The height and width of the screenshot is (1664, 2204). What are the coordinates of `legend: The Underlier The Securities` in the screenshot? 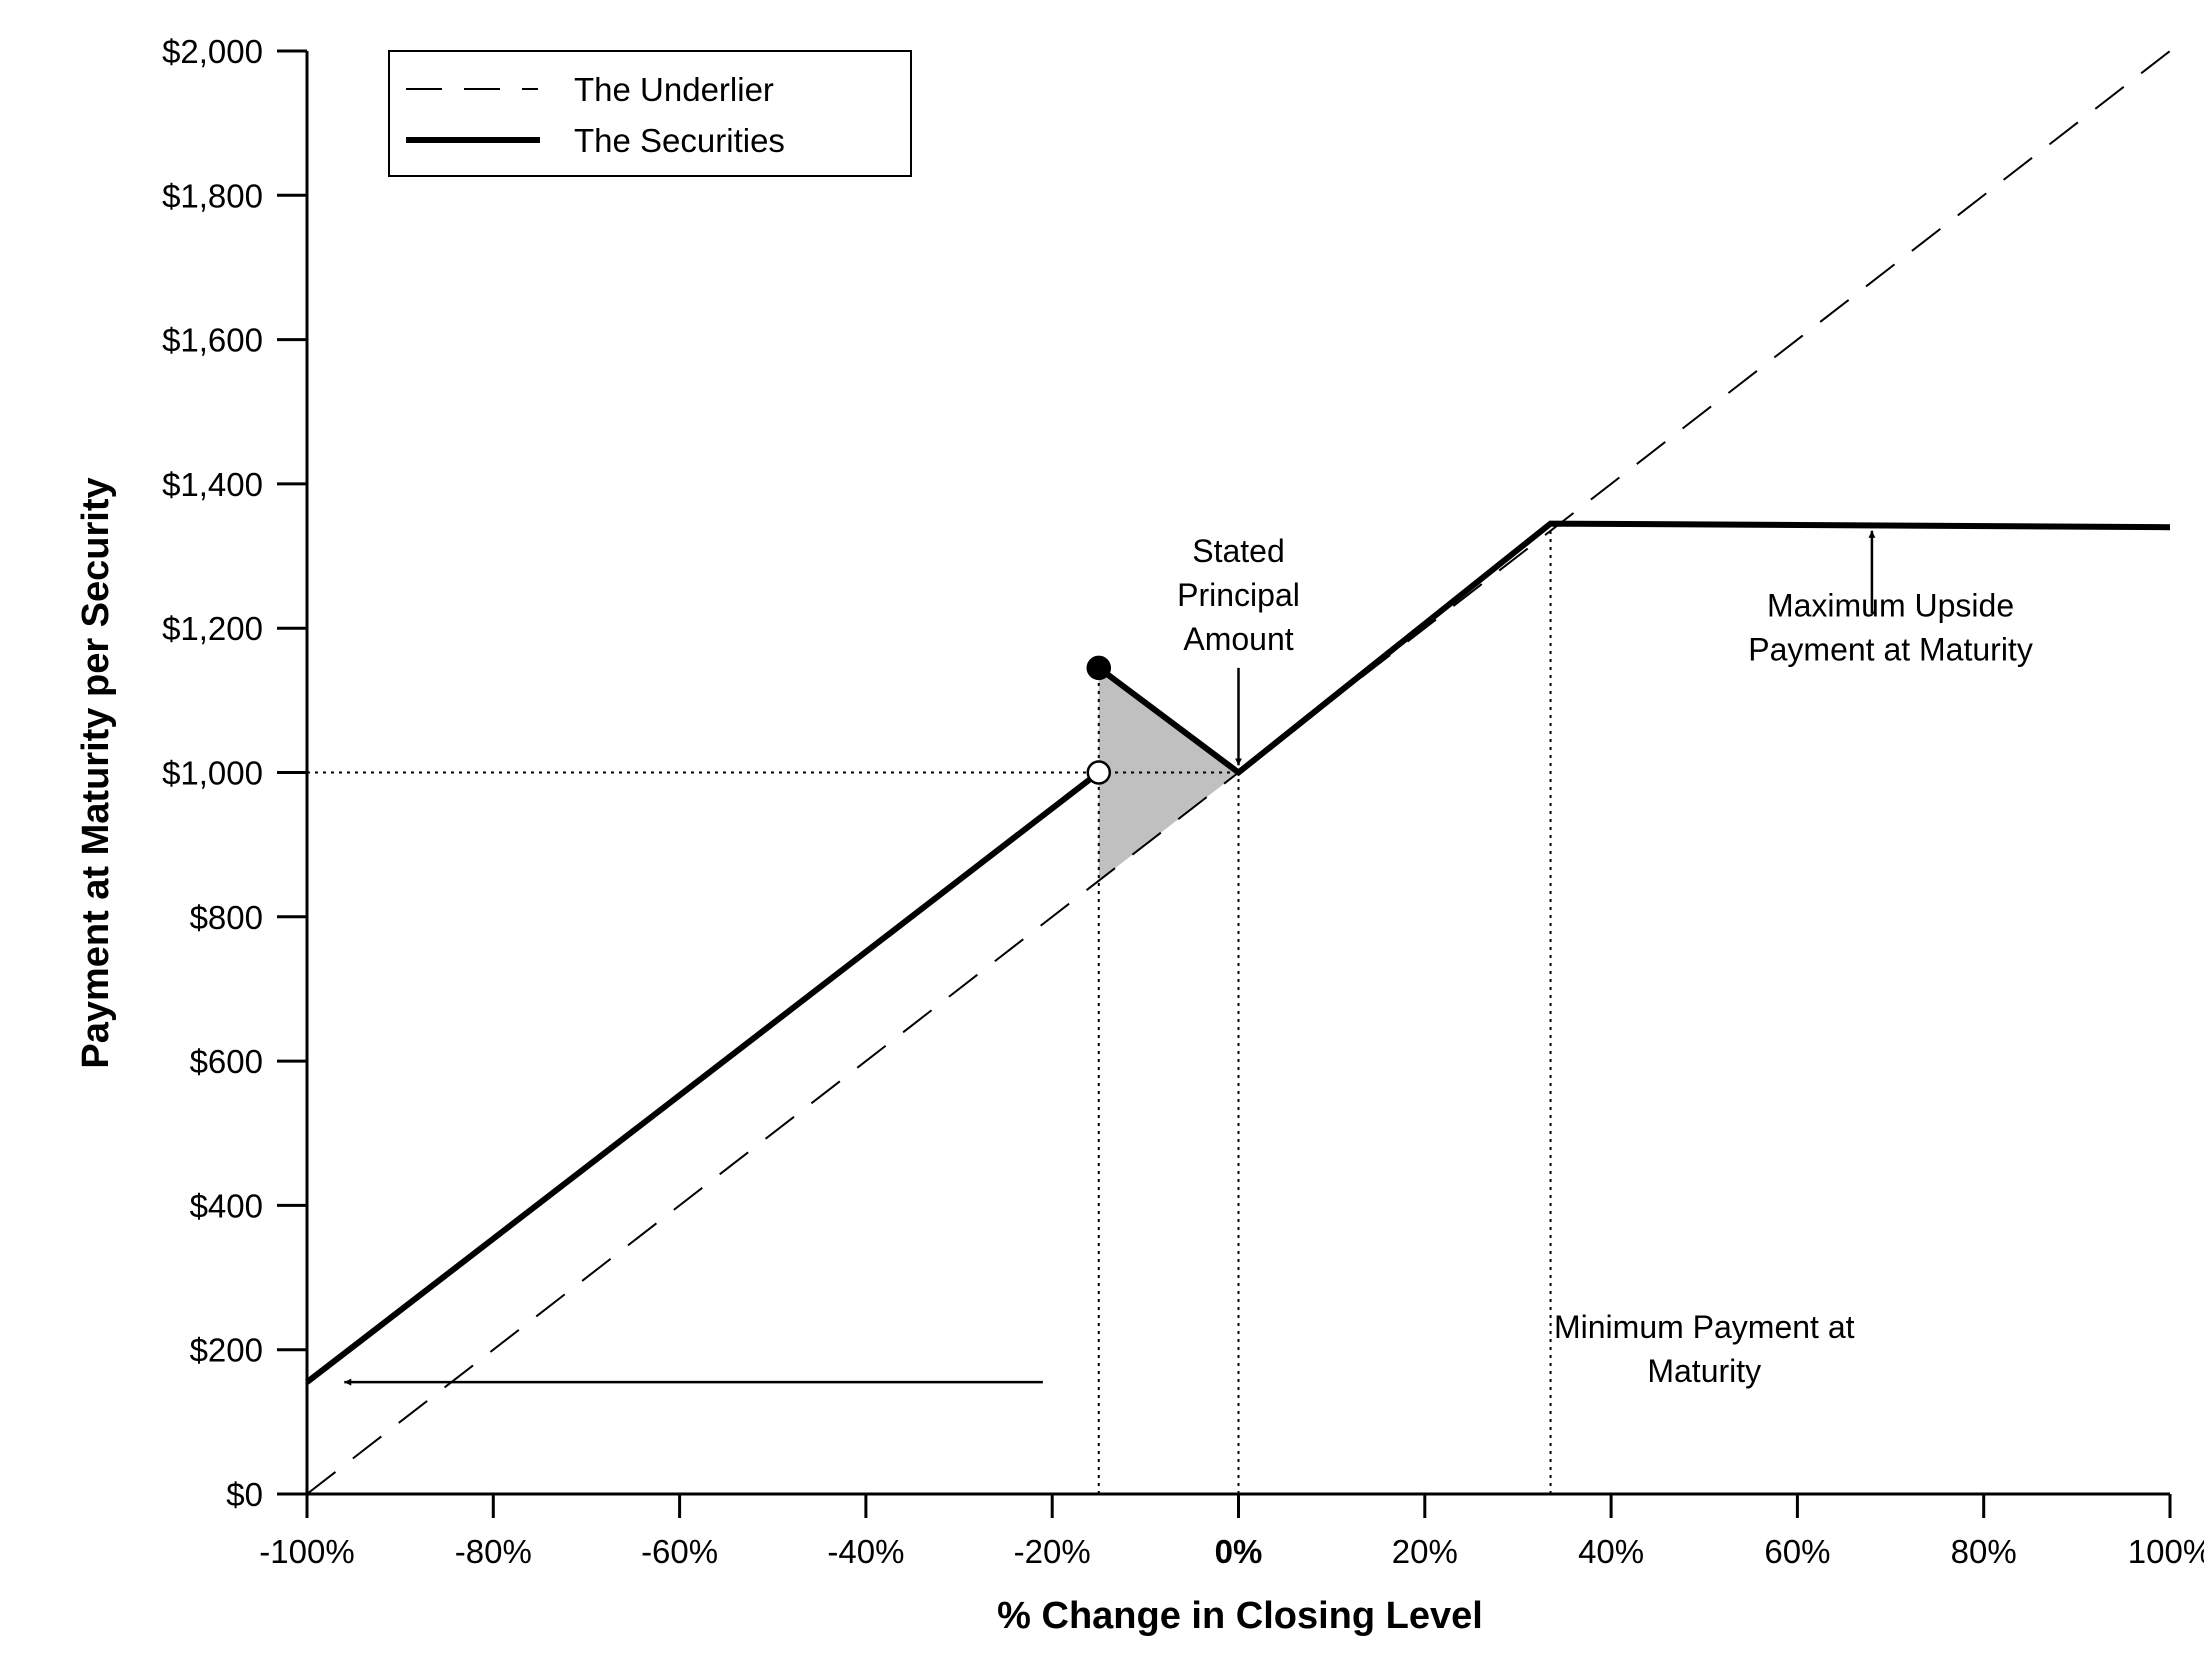 It's located at (650, 113).